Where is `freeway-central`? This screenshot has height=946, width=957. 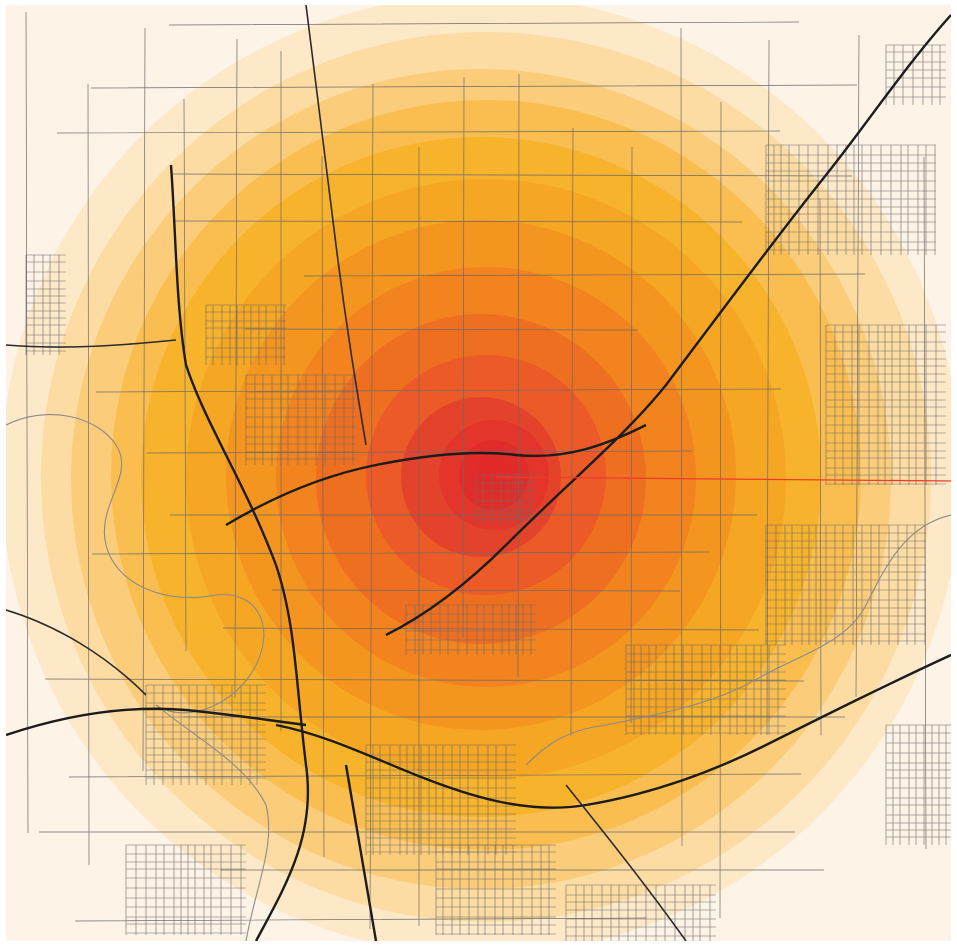
freeway-central is located at coordinates (436, 475).